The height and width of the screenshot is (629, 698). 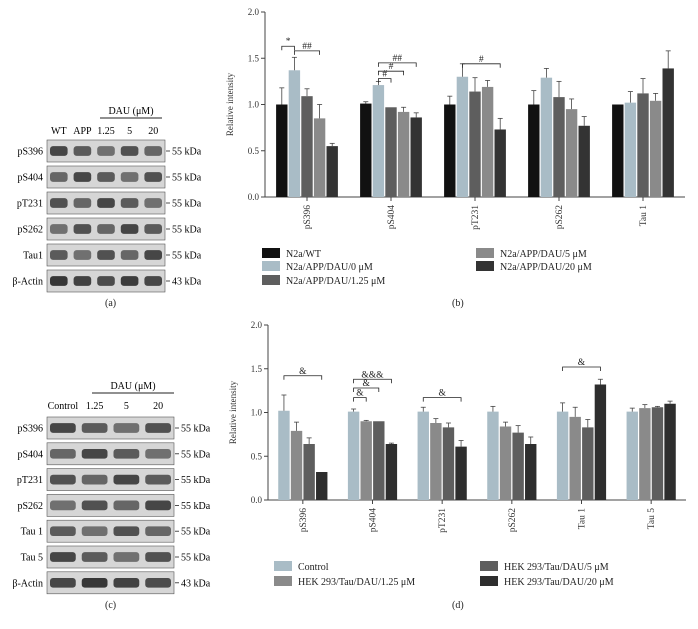 What do you see at coordinates (304, 520) in the screenshot?
I see `x-category-label: pS396` at bounding box center [304, 520].